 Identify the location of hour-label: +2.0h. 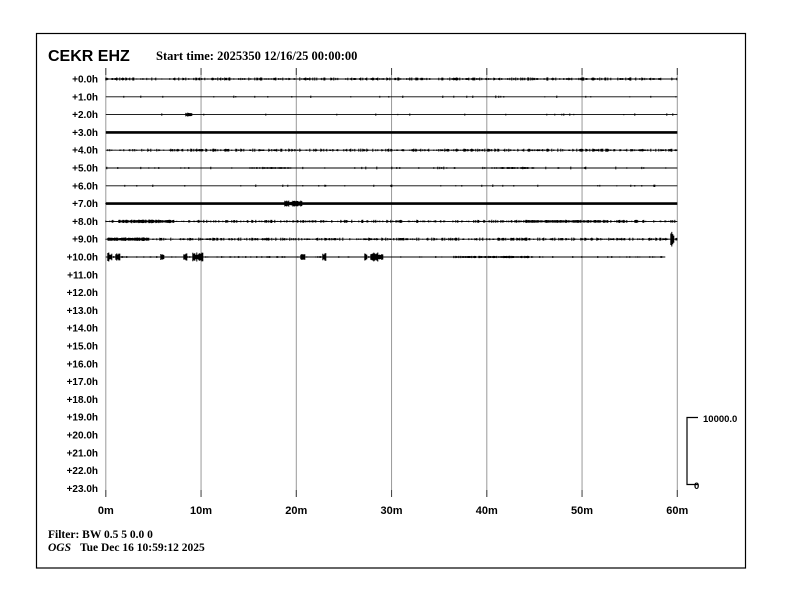
(85, 115).